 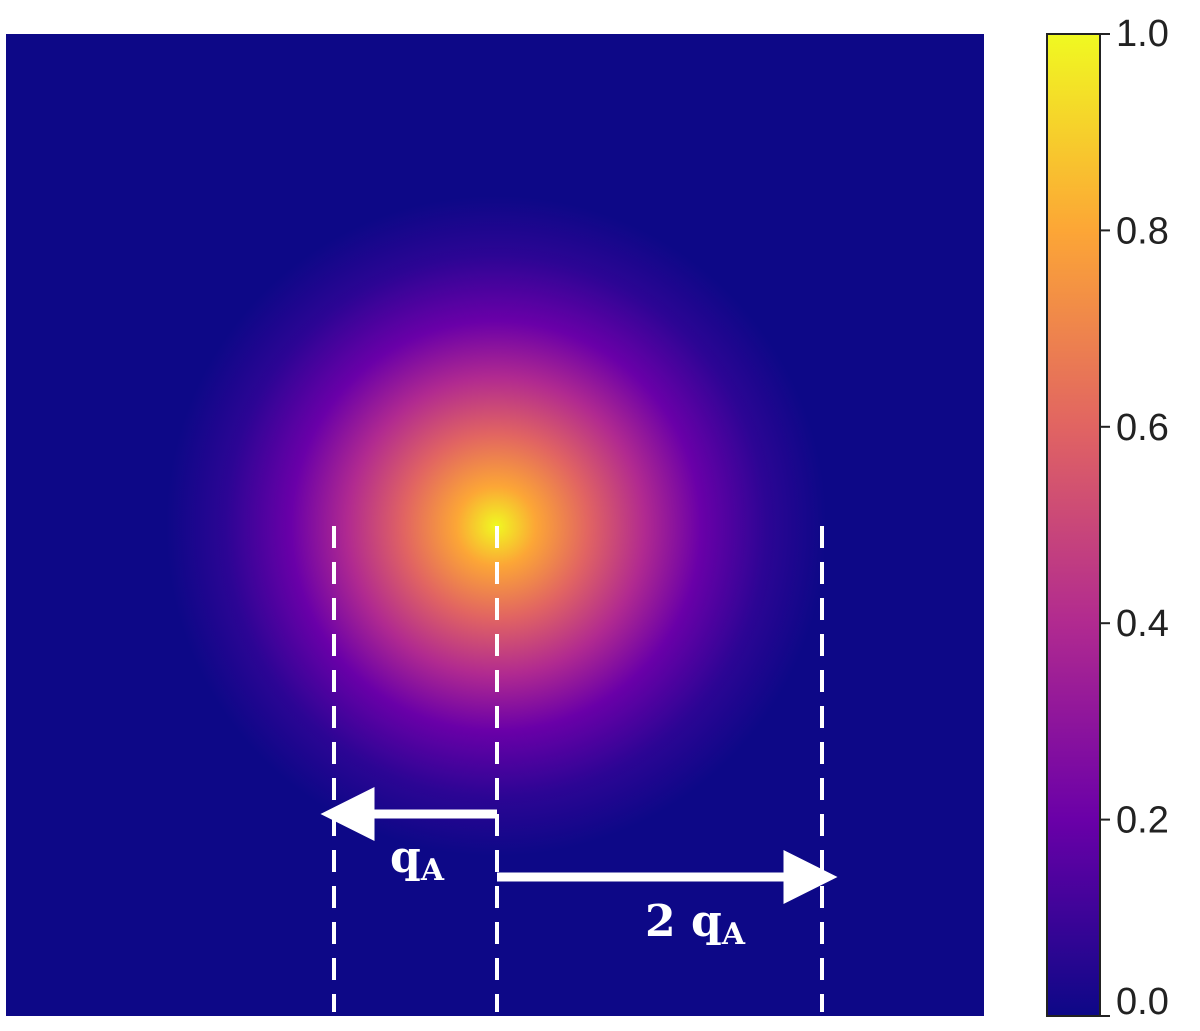 I want to click on label-qa: qA, so click(x=417, y=860).